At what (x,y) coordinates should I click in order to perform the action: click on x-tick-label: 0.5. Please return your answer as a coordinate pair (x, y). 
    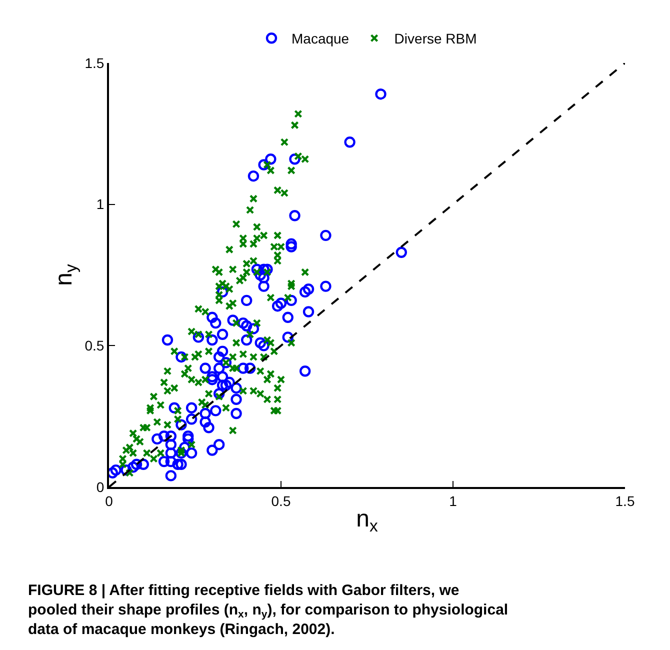
    Looking at the image, I should click on (281, 500).